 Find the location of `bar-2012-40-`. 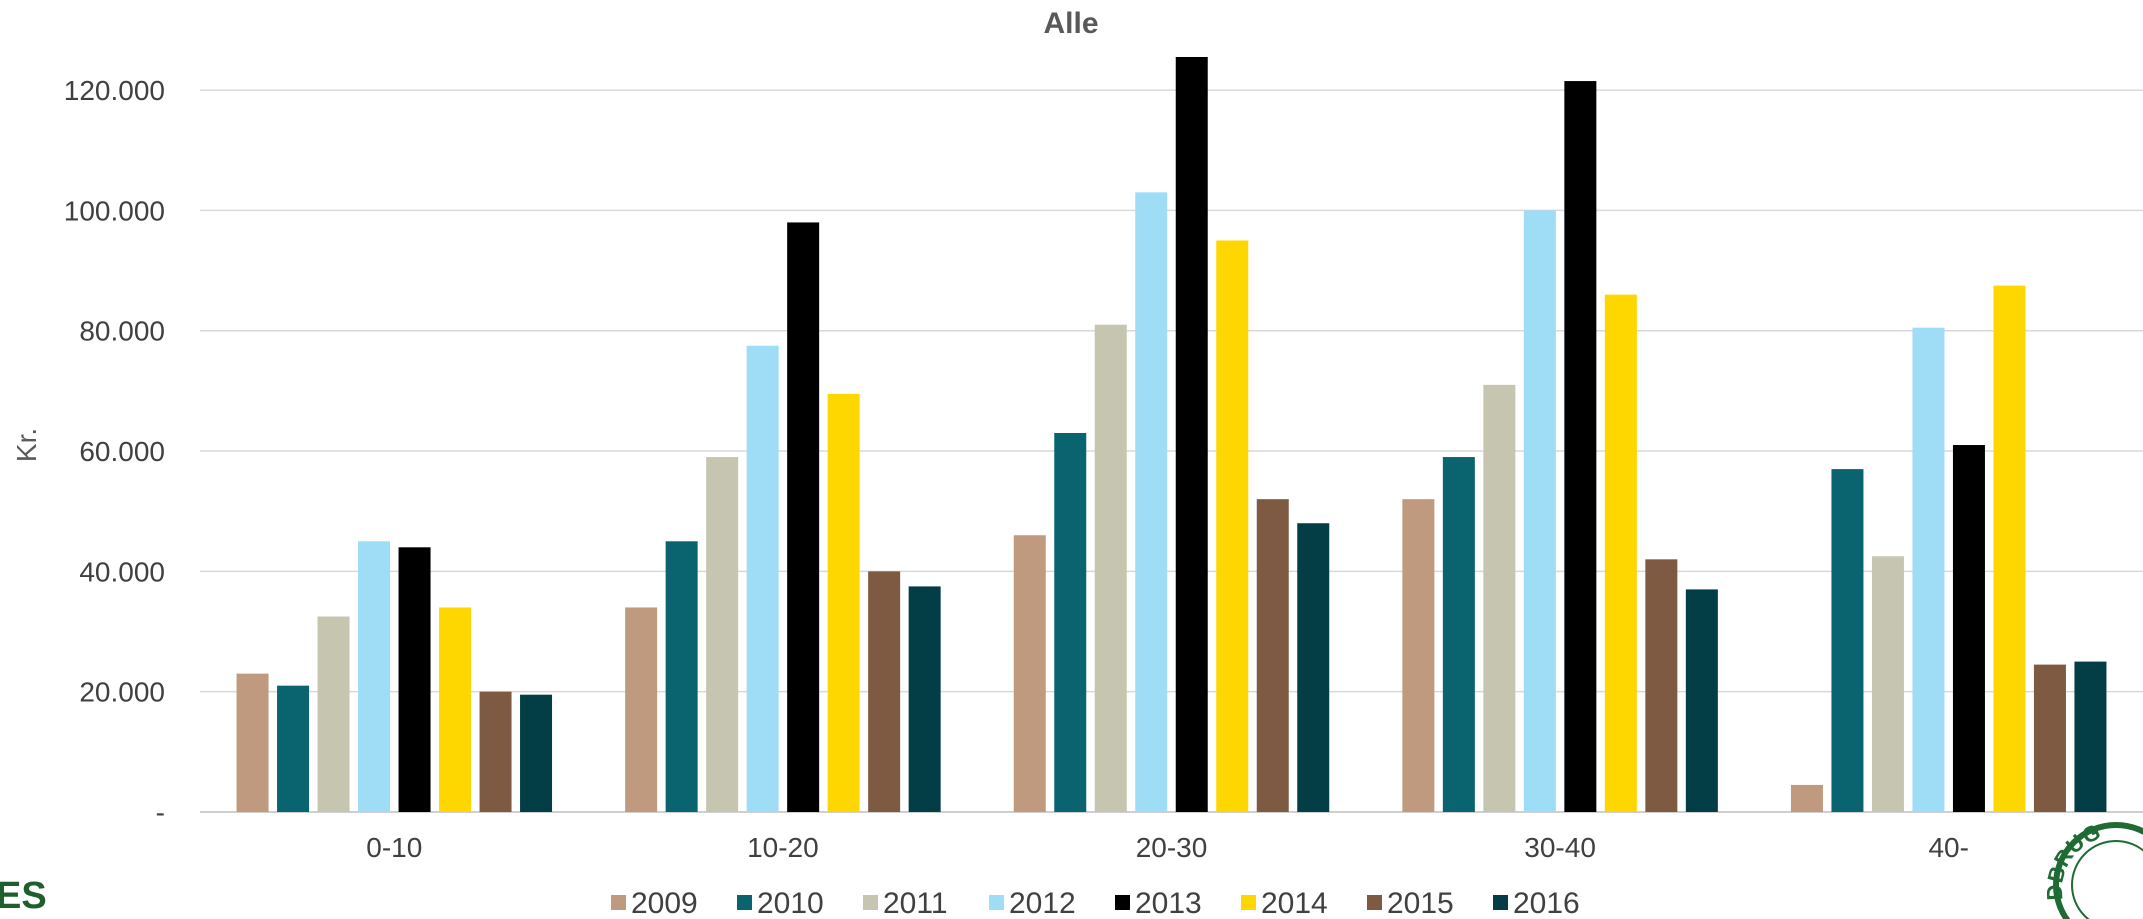

bar-2012-40- is located at coordinates (1928, 569).